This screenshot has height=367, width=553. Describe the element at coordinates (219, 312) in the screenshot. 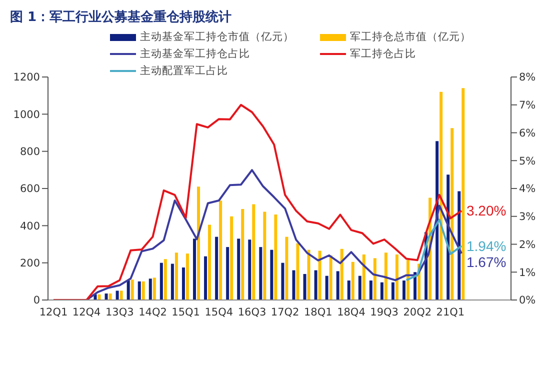

I see `x-tick-label: 15Q4` at that location.